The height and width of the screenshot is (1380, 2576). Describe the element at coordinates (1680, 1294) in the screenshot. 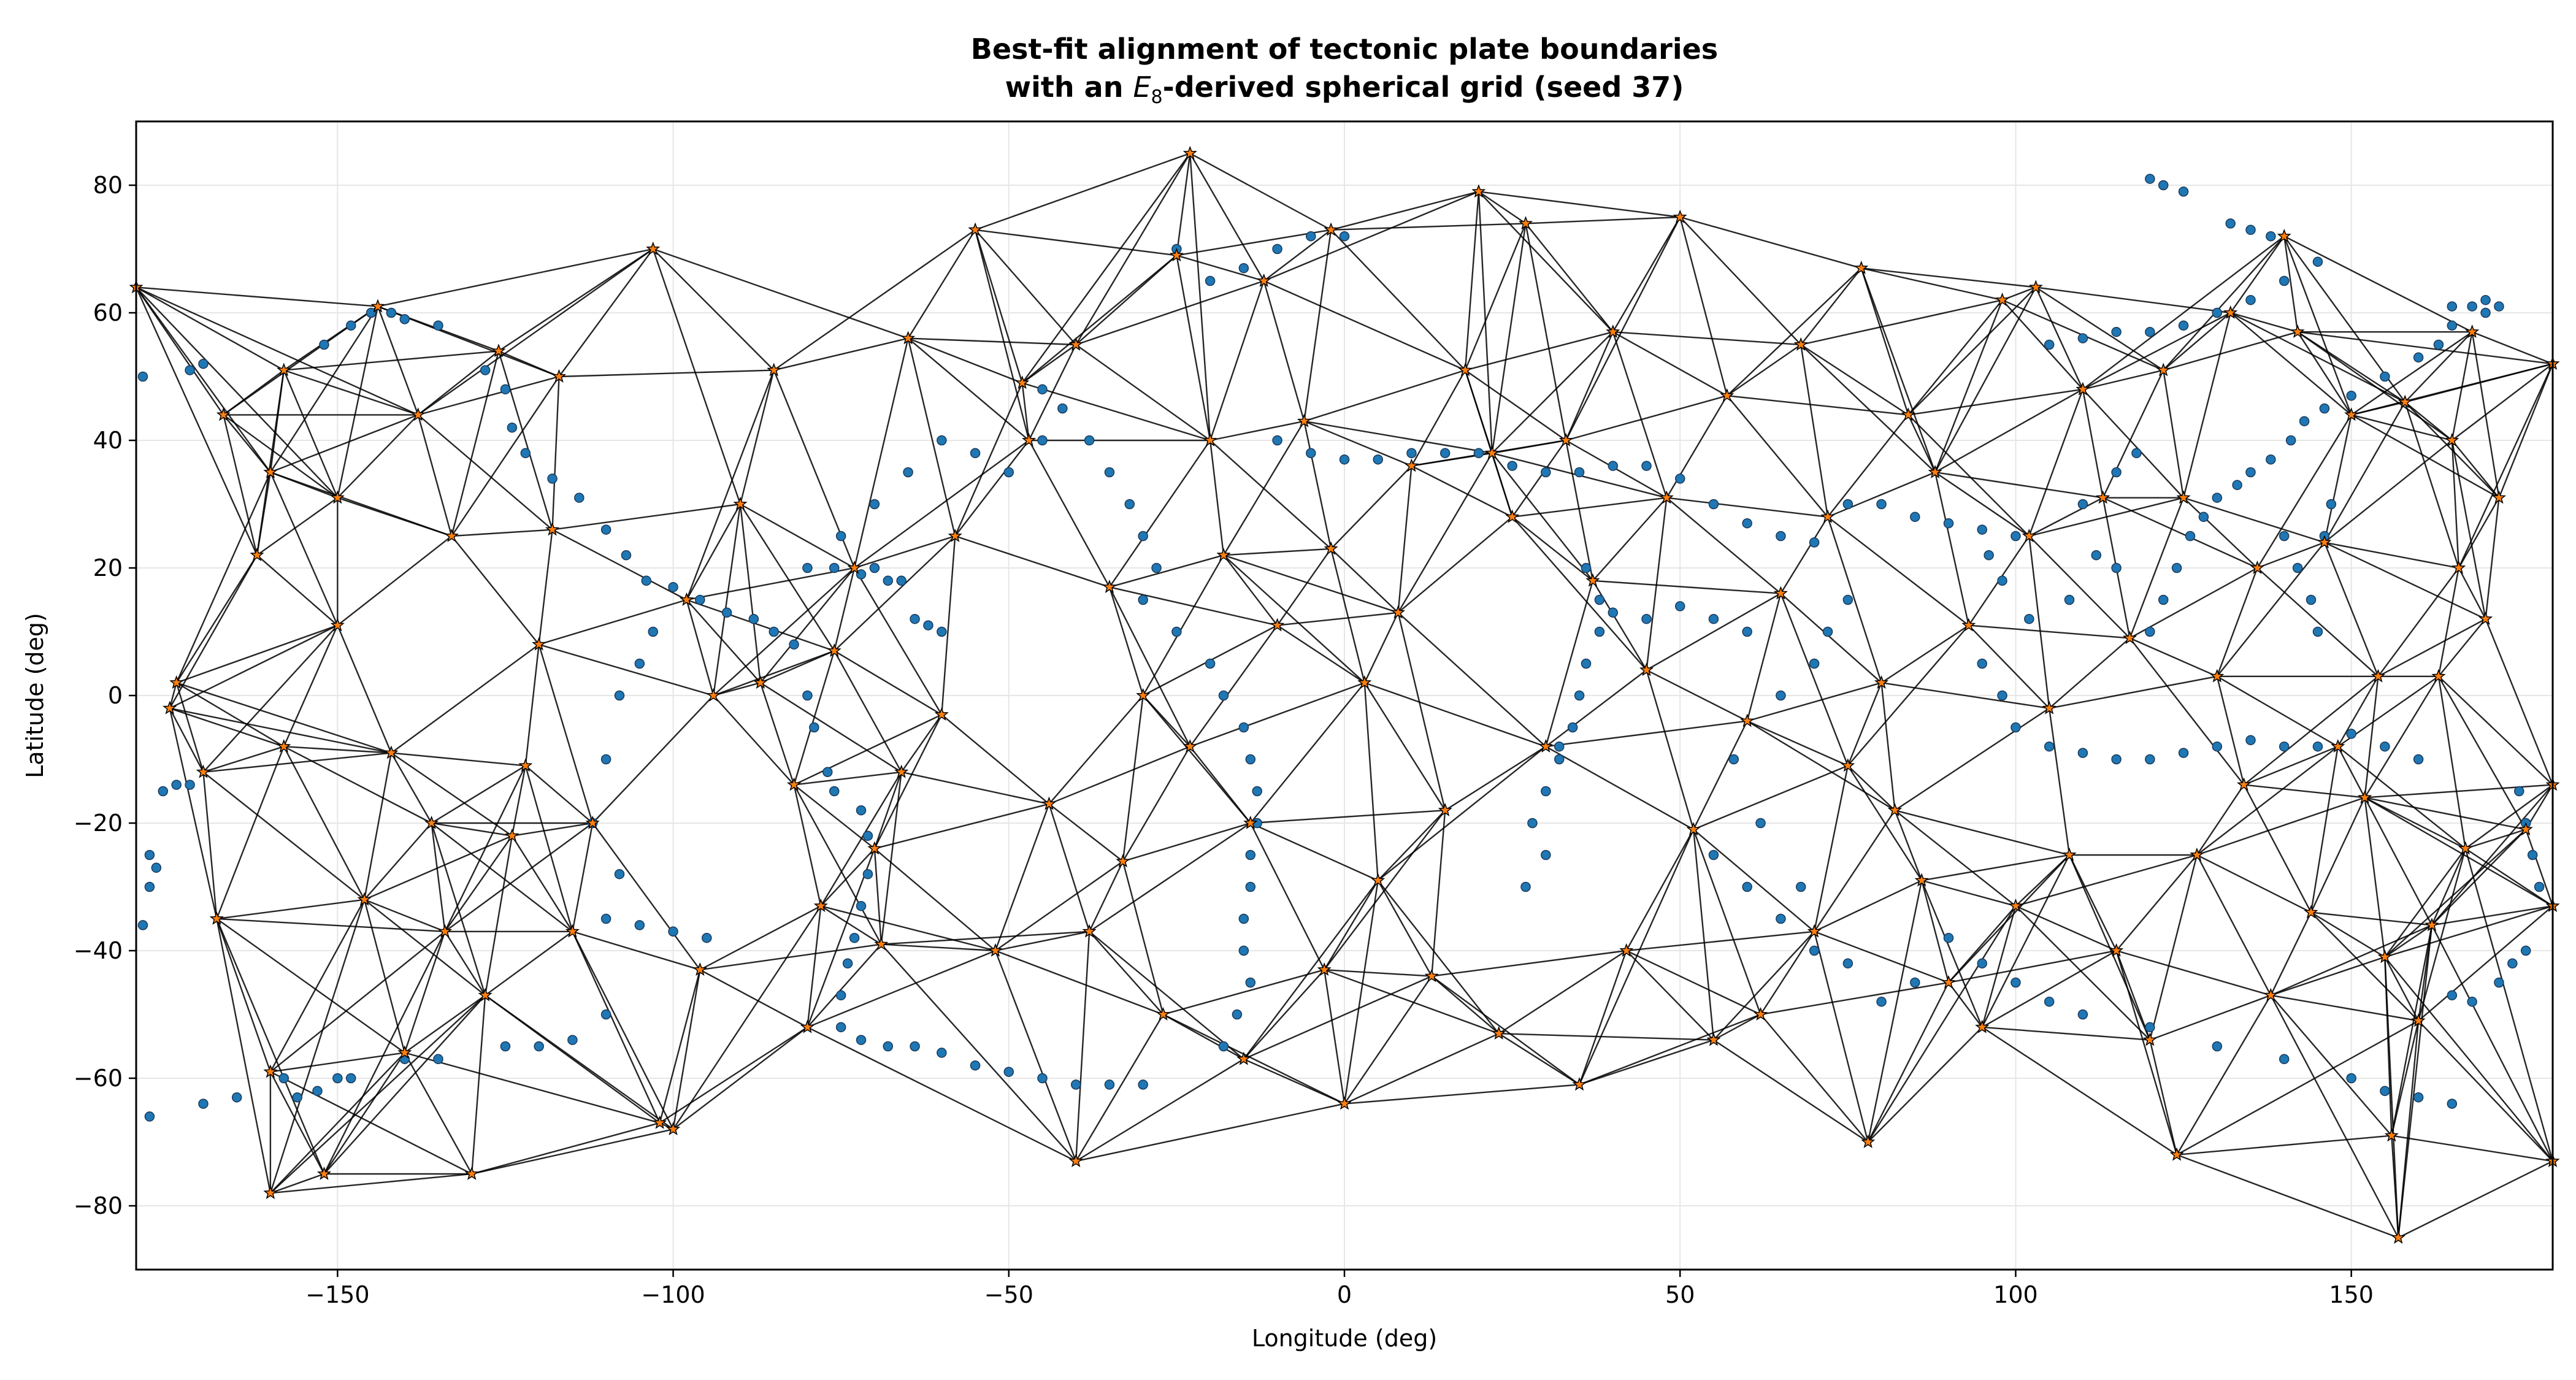

I see `x-tick-label: 50` at that location.